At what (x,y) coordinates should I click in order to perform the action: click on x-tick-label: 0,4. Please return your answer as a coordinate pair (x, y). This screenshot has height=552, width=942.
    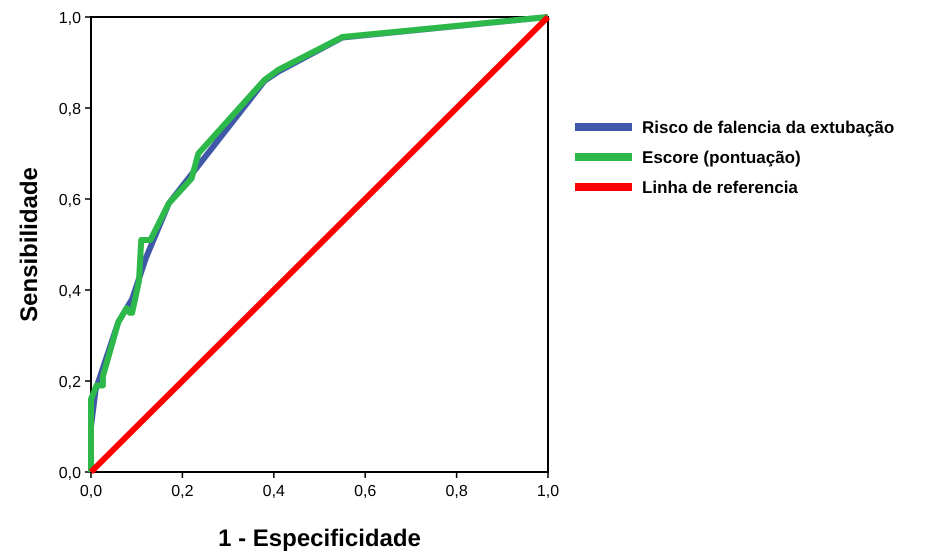
    Looking at the image, I should click on (274, 491).